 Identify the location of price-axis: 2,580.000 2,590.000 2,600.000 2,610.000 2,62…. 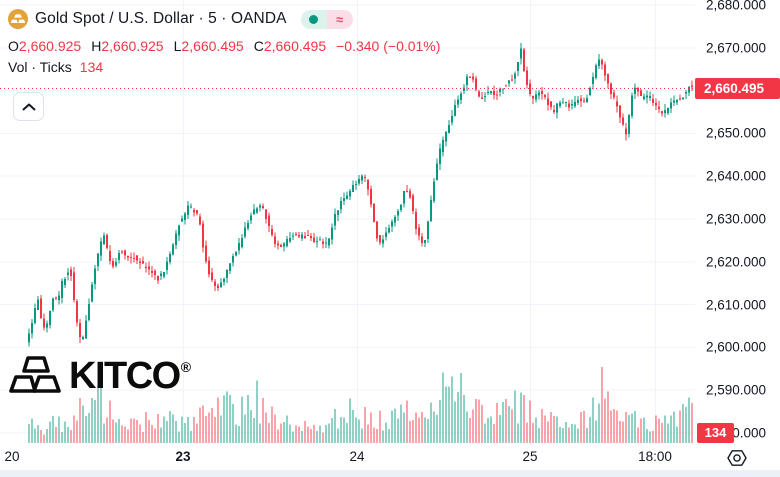
(737, 222).